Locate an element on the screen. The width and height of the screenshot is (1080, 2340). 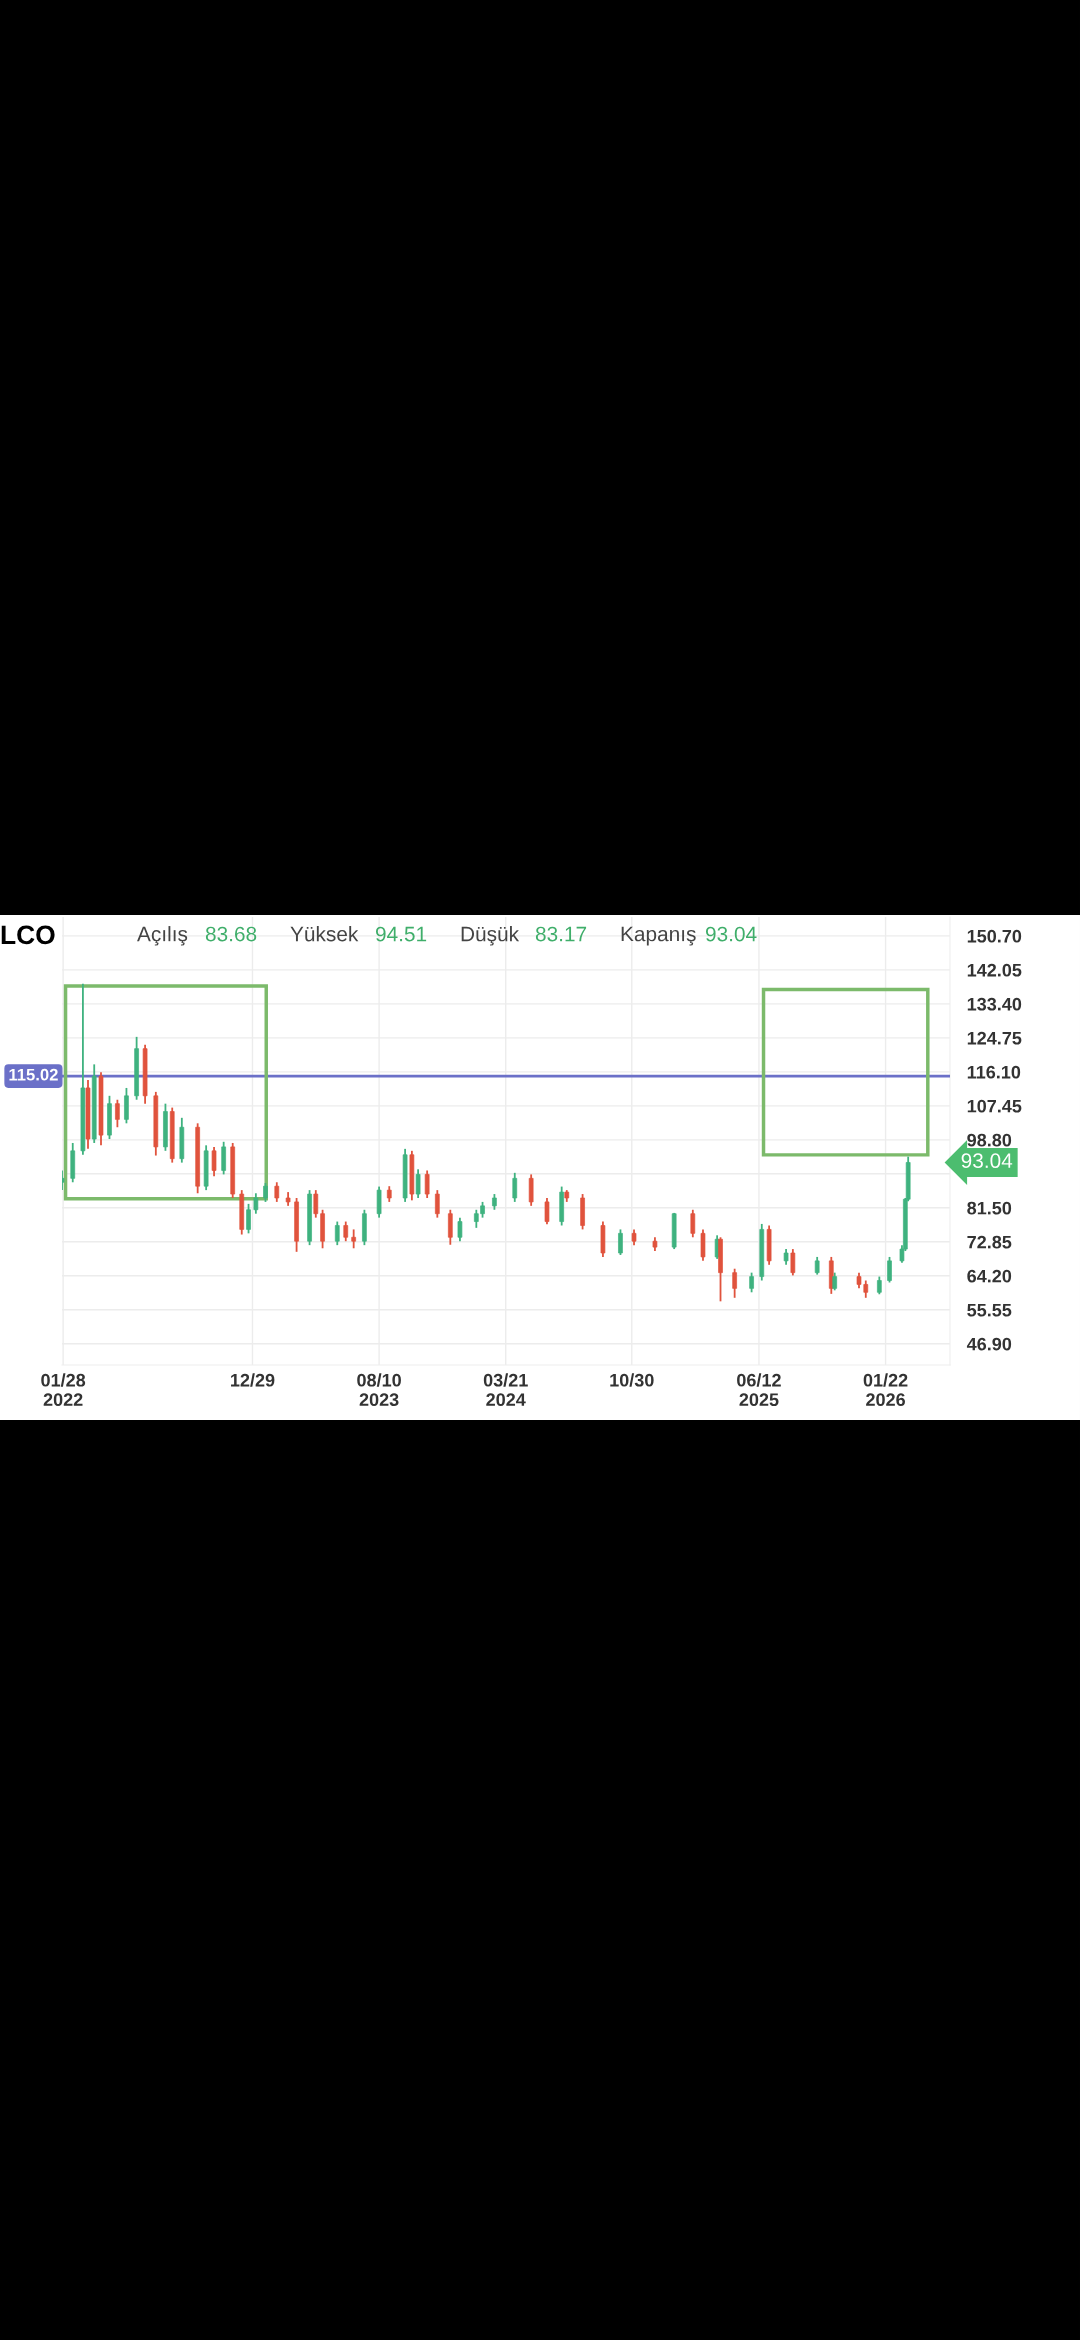
annotation: Açılış is located at coordinates (162, 936).